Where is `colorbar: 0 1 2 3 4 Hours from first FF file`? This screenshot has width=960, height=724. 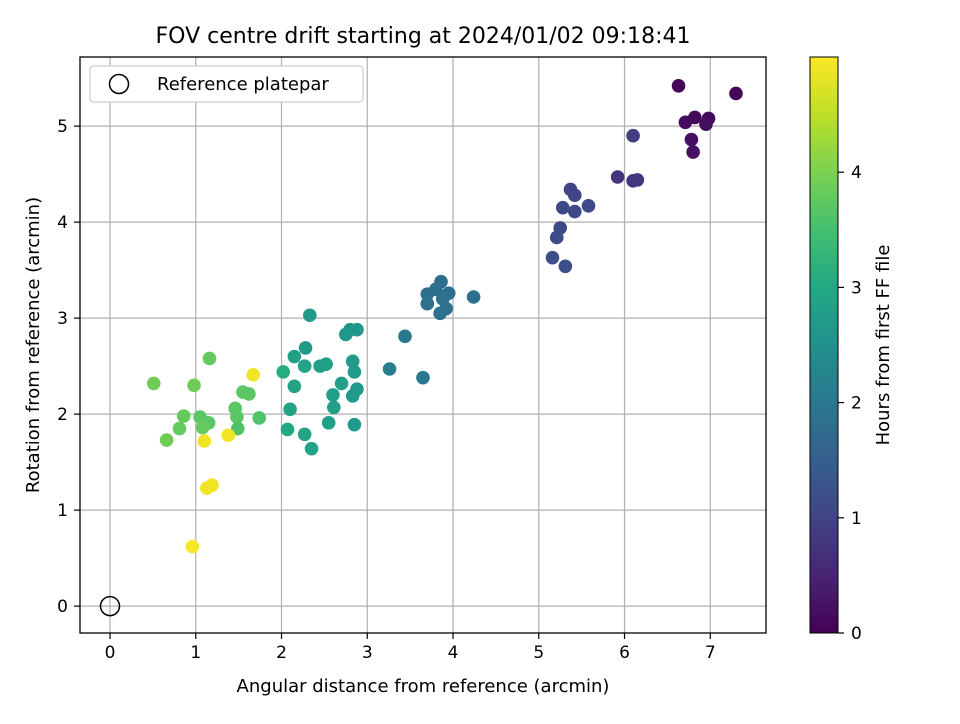 colorbar: 0 1 2 3 4 Hours from first FF file is located at coordinates (851, 350).